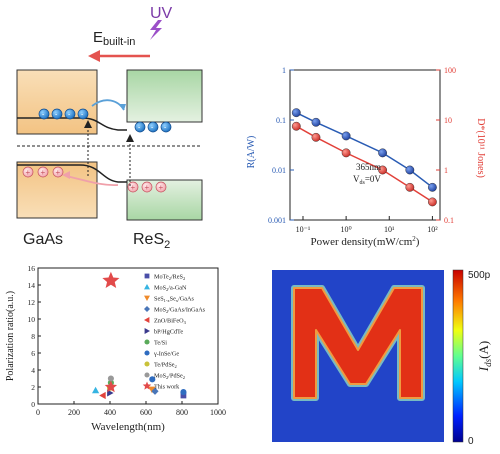 The width and height of the screenshot is (500, 454). What do you see at coordinates (346, 229) in the screenshot?
I see `resp-xtick-label: 10⁰` at bounding box center [346, 229].